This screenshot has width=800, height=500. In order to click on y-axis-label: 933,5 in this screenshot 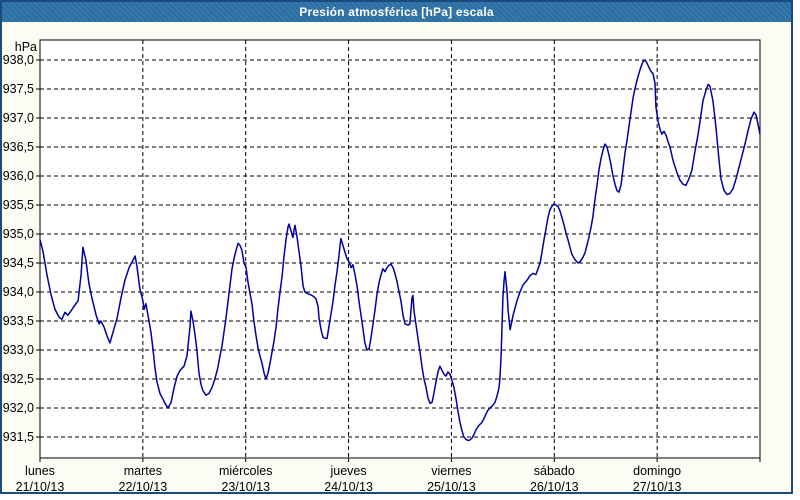, I will do `click(18, 321)`.